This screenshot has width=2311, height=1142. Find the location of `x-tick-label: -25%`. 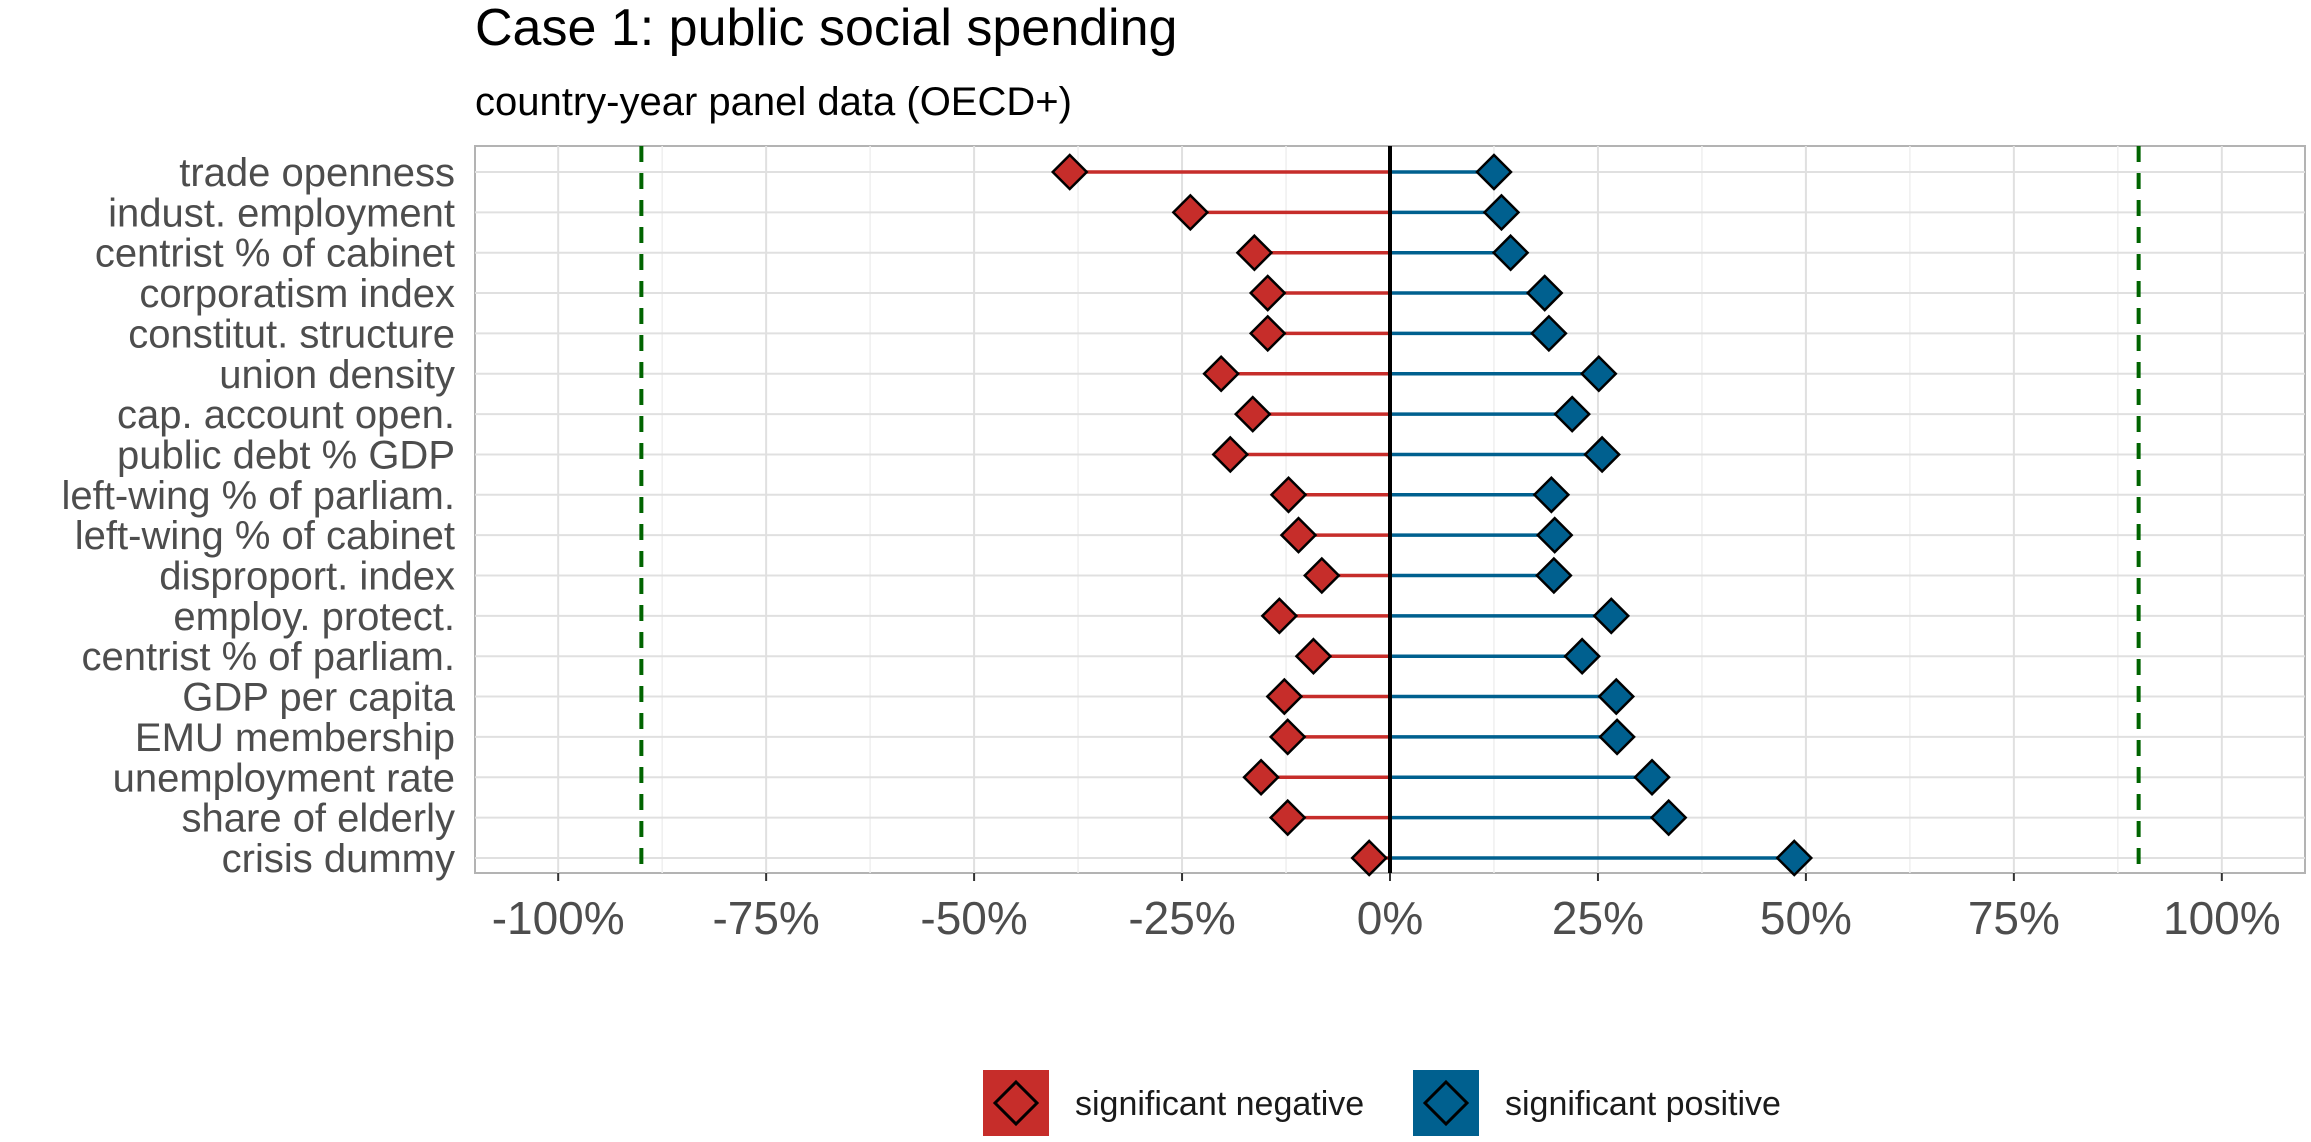

x-tick-label: -25% is located at coordinates (1181, 918).